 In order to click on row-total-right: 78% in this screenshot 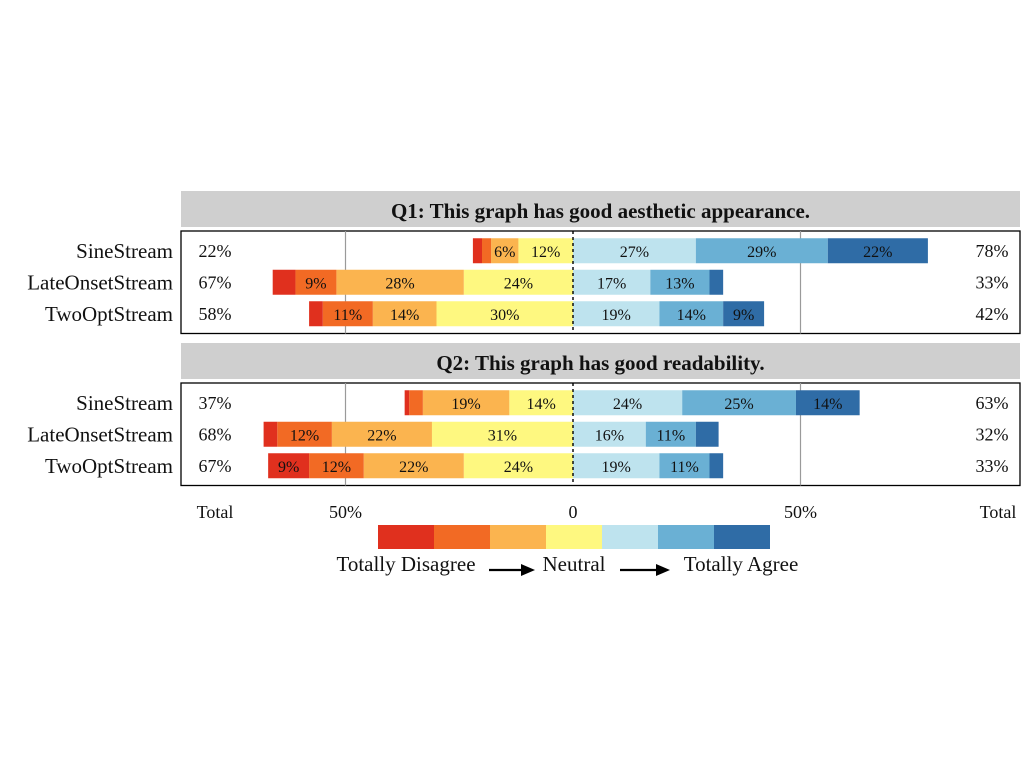, I will do `click(992, 251)`.